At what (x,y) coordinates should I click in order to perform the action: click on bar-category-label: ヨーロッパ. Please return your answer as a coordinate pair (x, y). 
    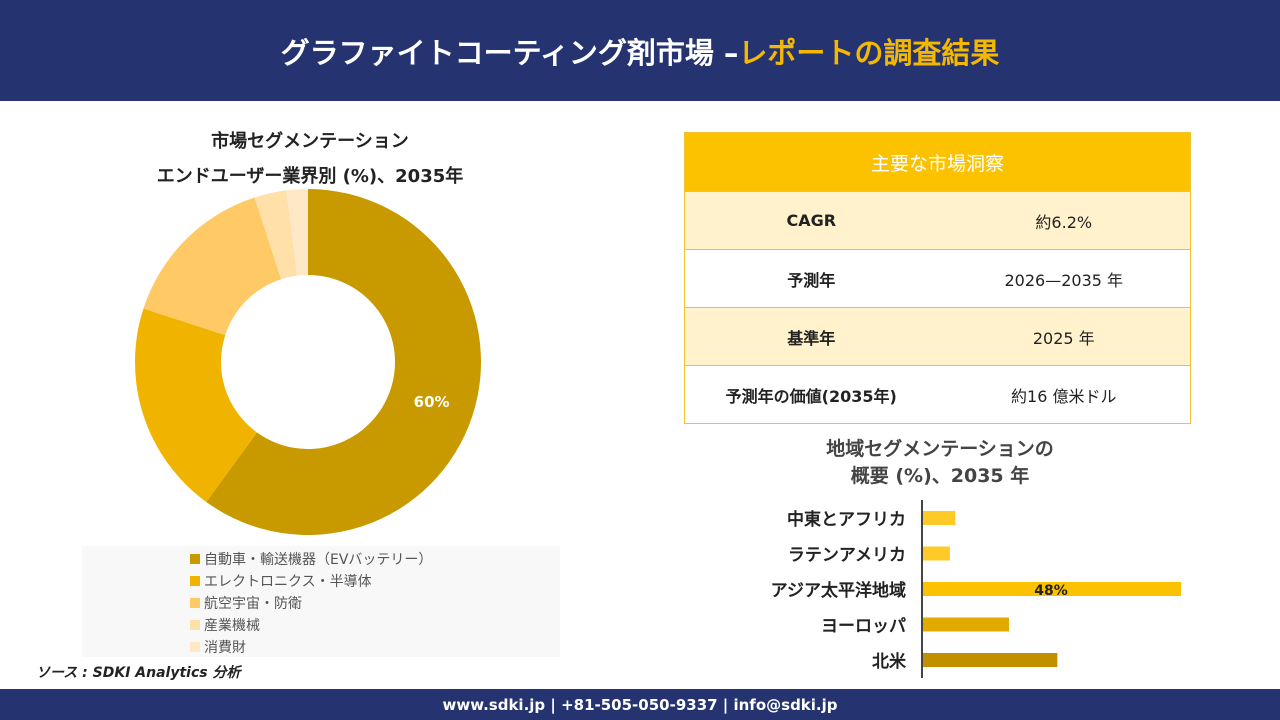
    Looking at the image, I should click on (863, 627).